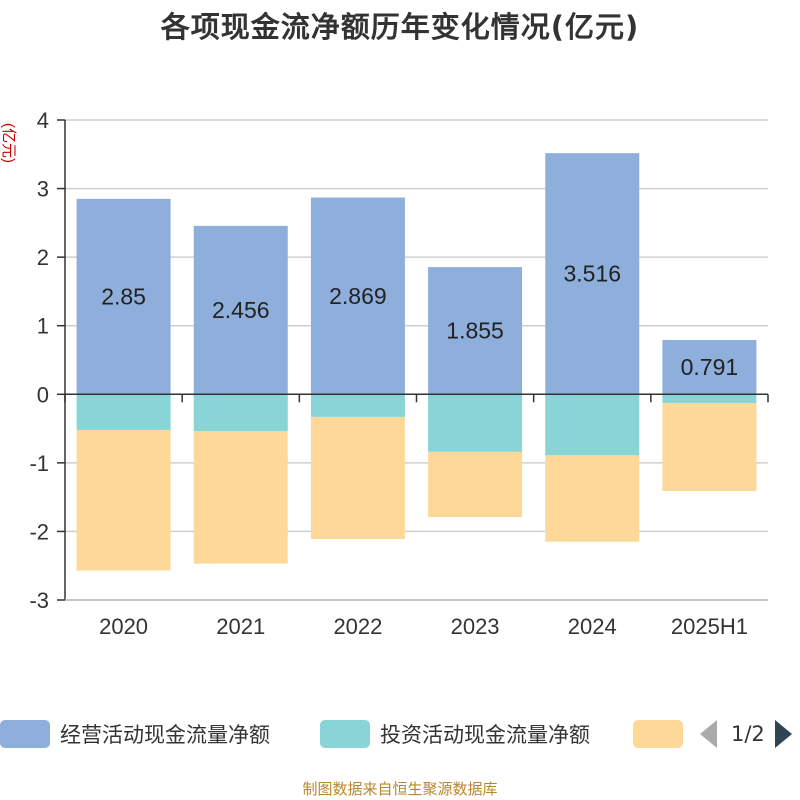 The image size is (800, 800). Describe the element at coordinates (240, 413) in the screenshot. I see `bar-series1-2021` at that location.